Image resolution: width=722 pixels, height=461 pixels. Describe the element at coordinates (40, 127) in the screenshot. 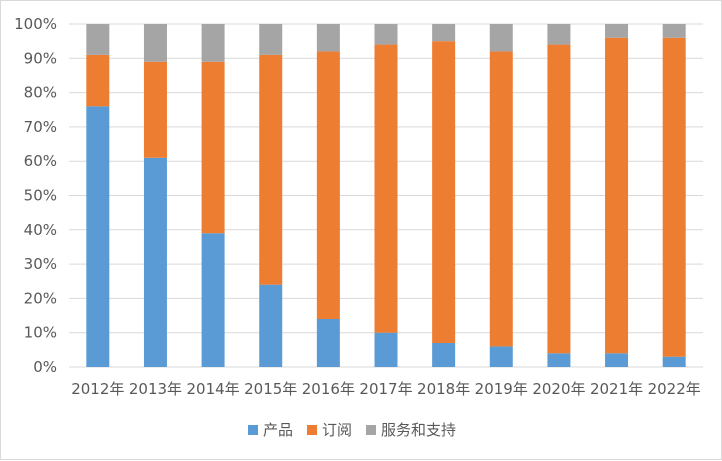

I see `y-tick-label: 70%` at that location.